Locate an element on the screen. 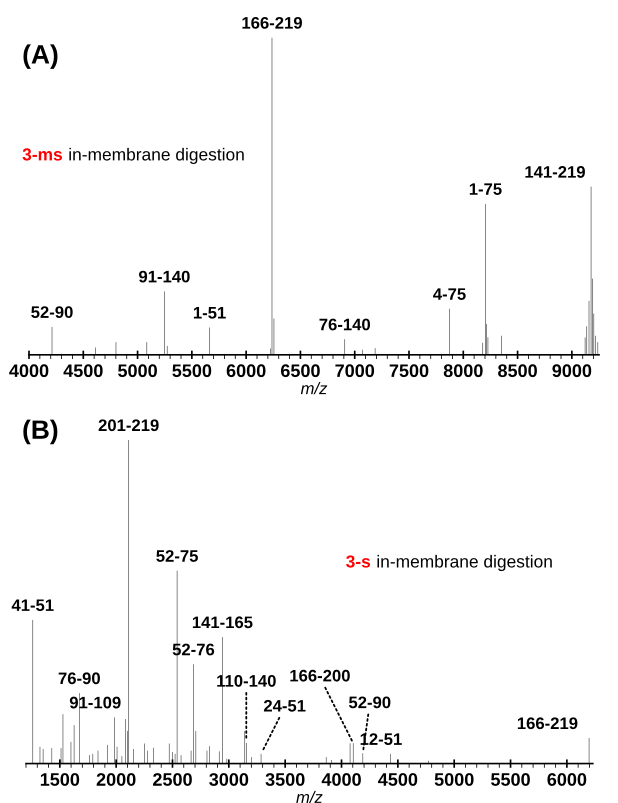 The image size is (618, 803). x-tick-label: 8000 is located at coordinates (463, 371).